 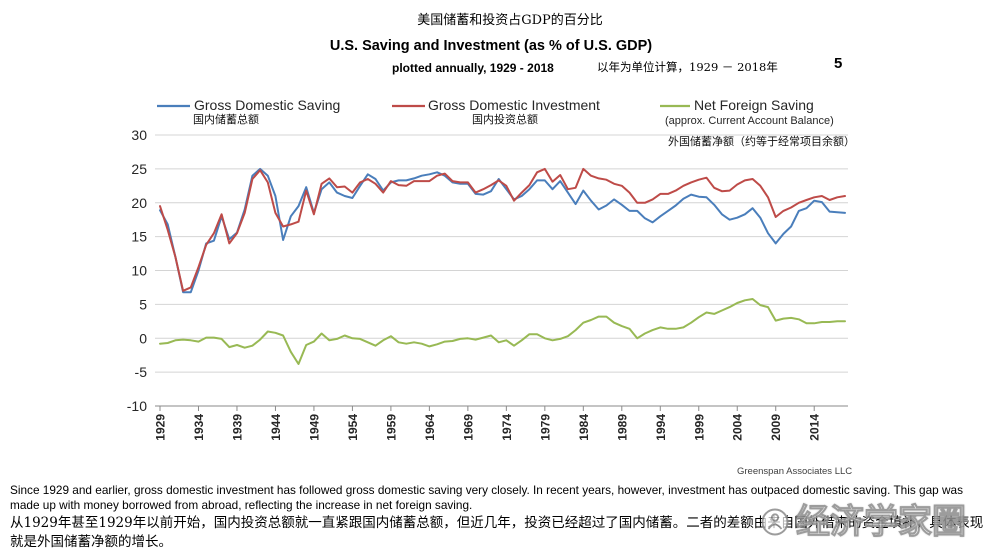 I want to click on y-tick-label: 0, so click(x=143, y=338).